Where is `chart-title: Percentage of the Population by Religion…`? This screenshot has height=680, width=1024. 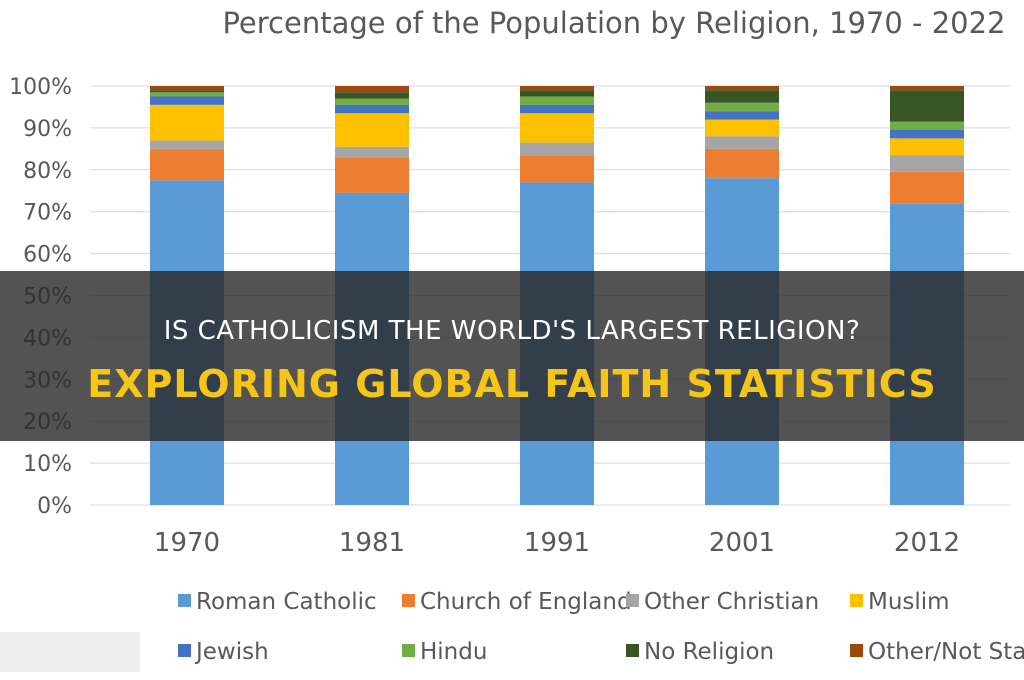
chart-title: Percentage of the Population by Religion… is located at coordinates (613, 23).